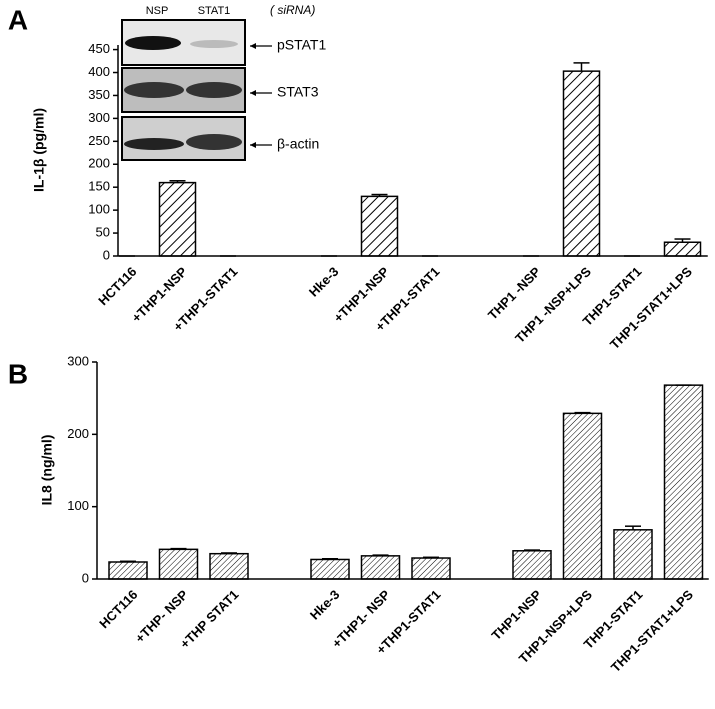  Describe the element at coordinates (298, 144) in the screenshot. I see `band-label: β-actin` at that location.